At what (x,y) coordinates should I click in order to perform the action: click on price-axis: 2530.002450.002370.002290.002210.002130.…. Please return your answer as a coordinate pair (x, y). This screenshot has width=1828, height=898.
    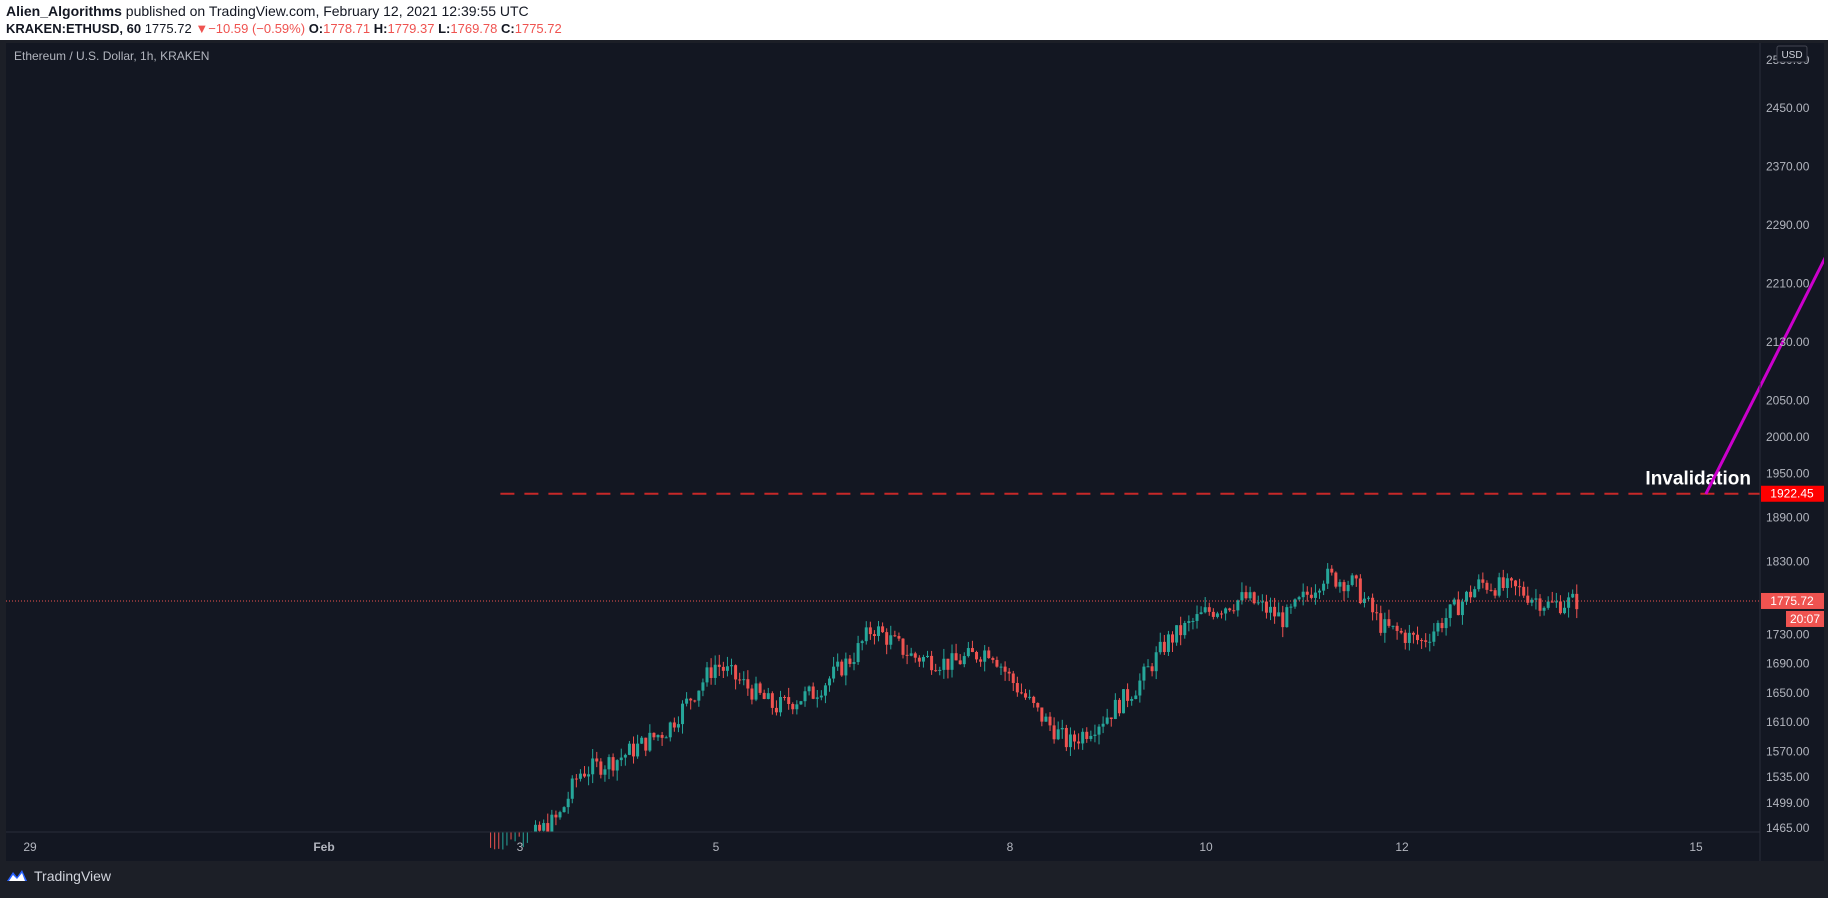
    Looking at the image, I should click on (1792, 444).